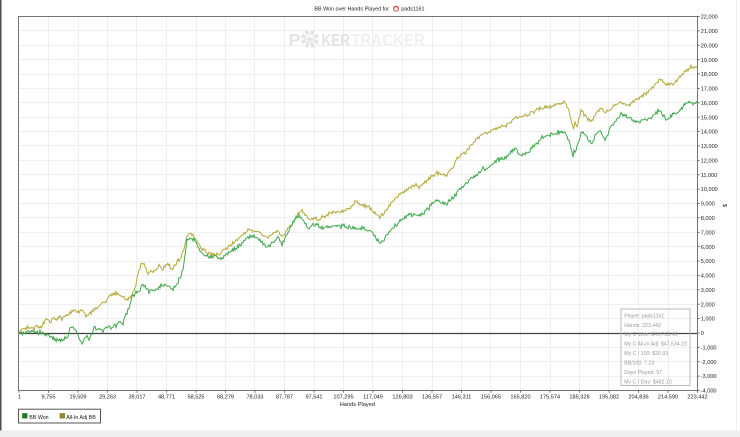 This screenshot has height=437, width=740. Describe the element at coordinates (709, 46) in the screenshot. I see `svg-text: 20,000` at that location.